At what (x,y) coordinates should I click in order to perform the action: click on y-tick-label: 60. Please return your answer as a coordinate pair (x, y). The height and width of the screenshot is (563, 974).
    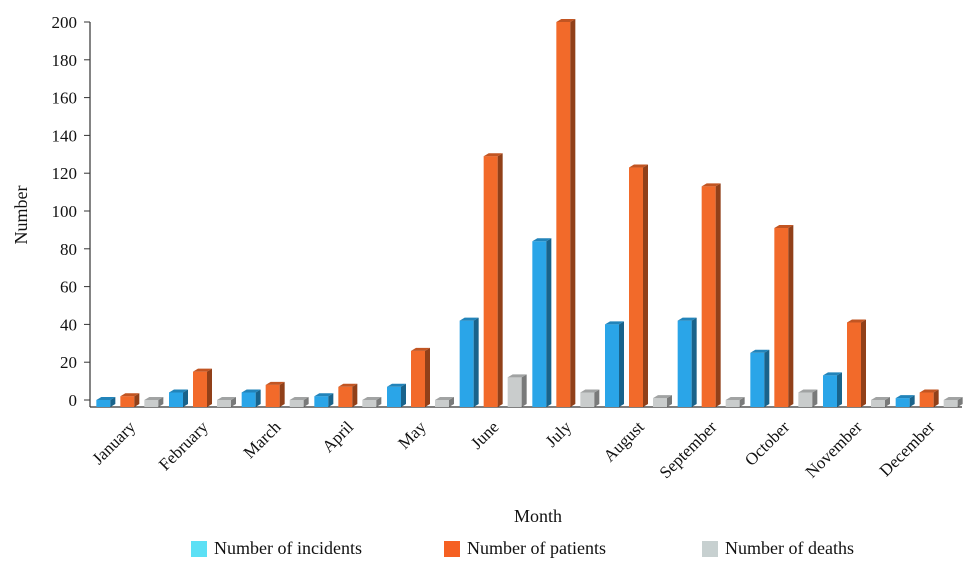
    Looking at the image, I should click on (68, 287).